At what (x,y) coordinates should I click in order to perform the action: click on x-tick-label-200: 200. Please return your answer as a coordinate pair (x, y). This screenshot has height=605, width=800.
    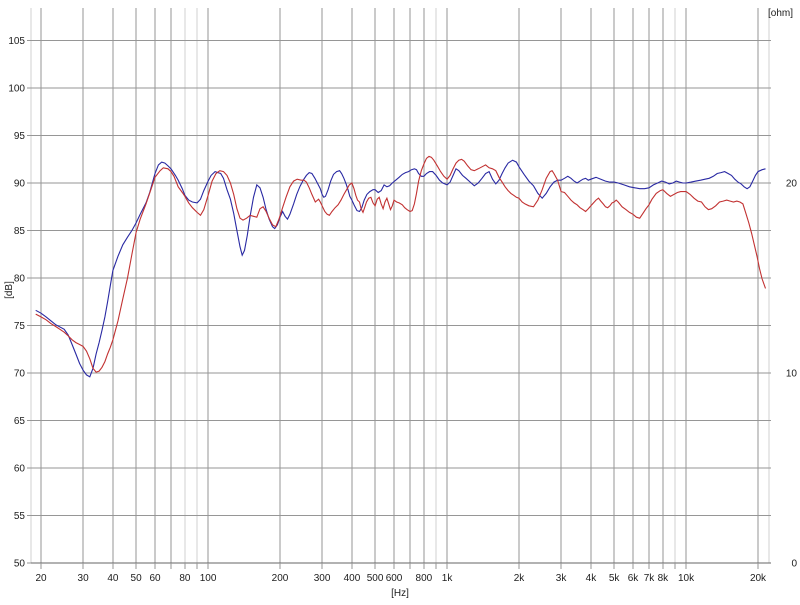
    Looking at the image, I should click on (280, 578).